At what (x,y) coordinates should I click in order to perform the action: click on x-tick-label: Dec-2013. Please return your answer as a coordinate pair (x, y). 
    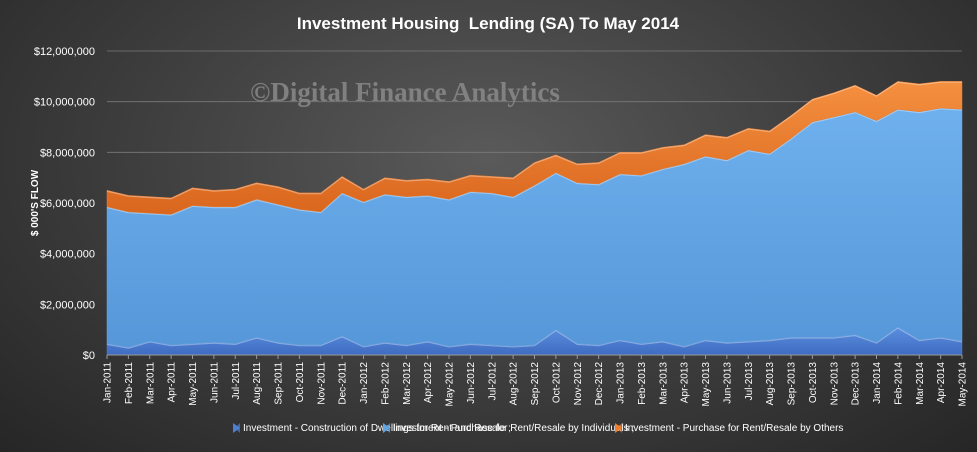
    Looking at the image, I should click on (856, 384).